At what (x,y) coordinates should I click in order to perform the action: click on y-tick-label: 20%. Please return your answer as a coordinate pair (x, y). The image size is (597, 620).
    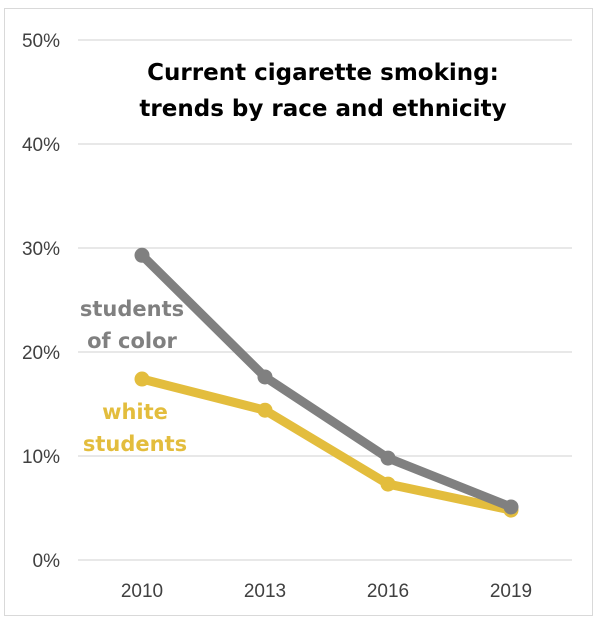
    Looking at the image, I should click on (41, 353).